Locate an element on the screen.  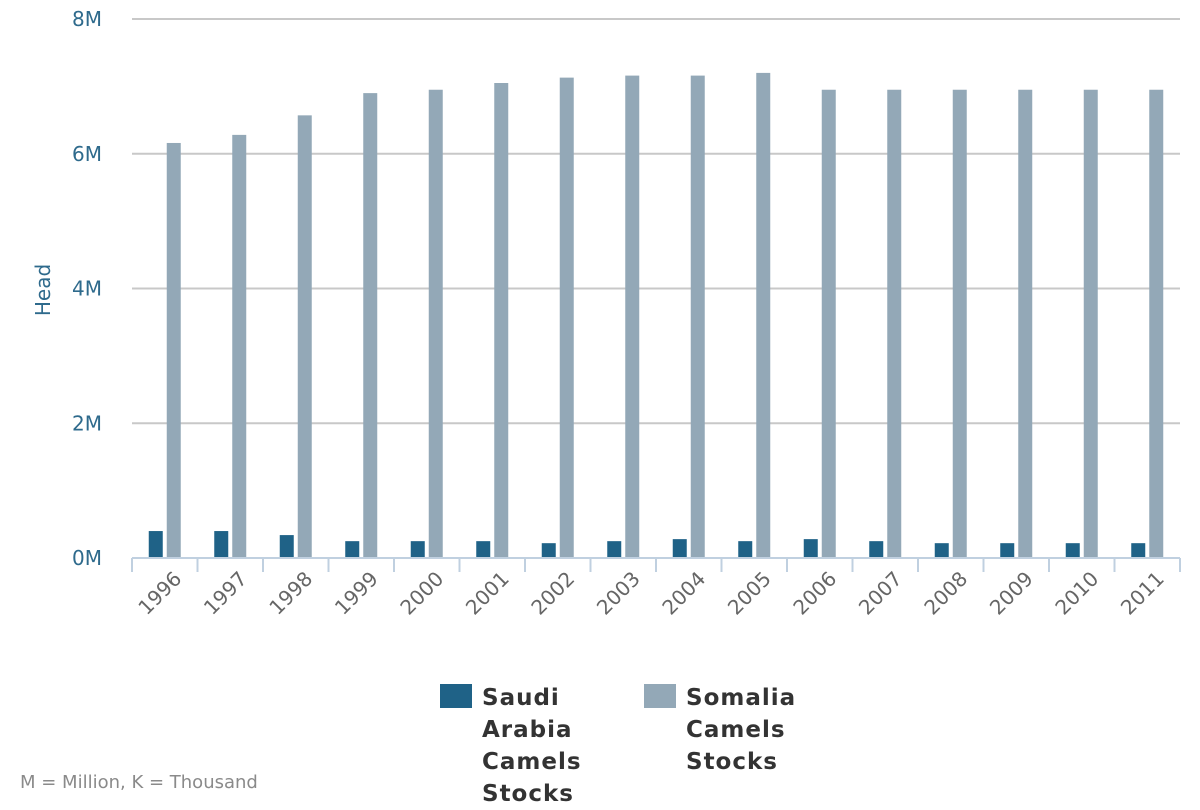
x-tick-label: 2005 is located at coordinates (749, 593).